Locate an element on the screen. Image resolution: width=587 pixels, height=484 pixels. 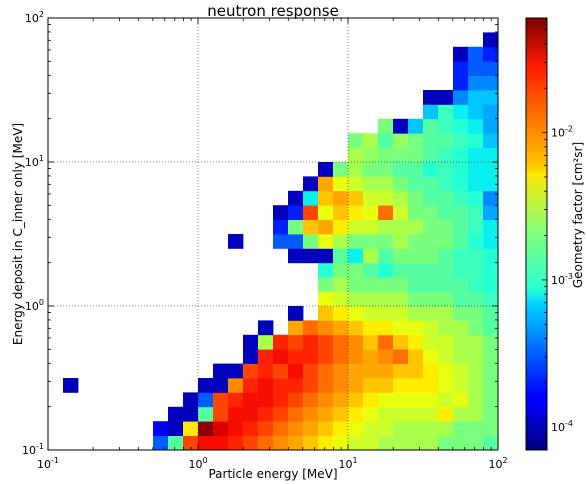
x-tick-label: 10¹ is located at coordinates (347, 463).